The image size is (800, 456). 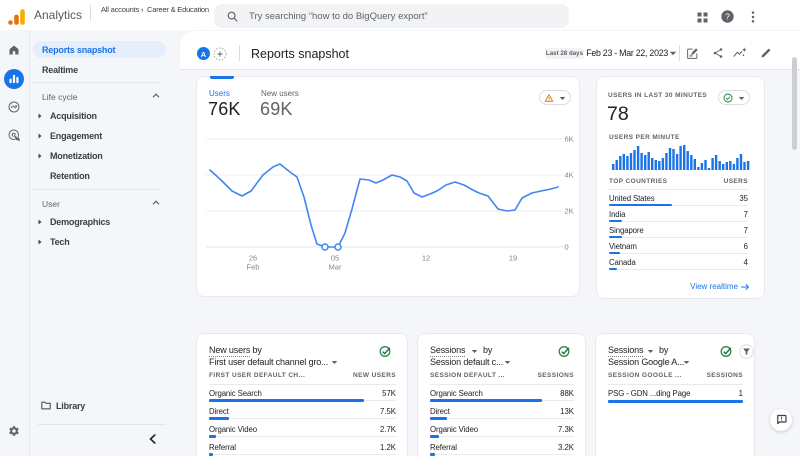 What do you see at coordinates (253, 267) in the screenshot?
I see `svg-text: Feb` at bounding box center [253, 267].